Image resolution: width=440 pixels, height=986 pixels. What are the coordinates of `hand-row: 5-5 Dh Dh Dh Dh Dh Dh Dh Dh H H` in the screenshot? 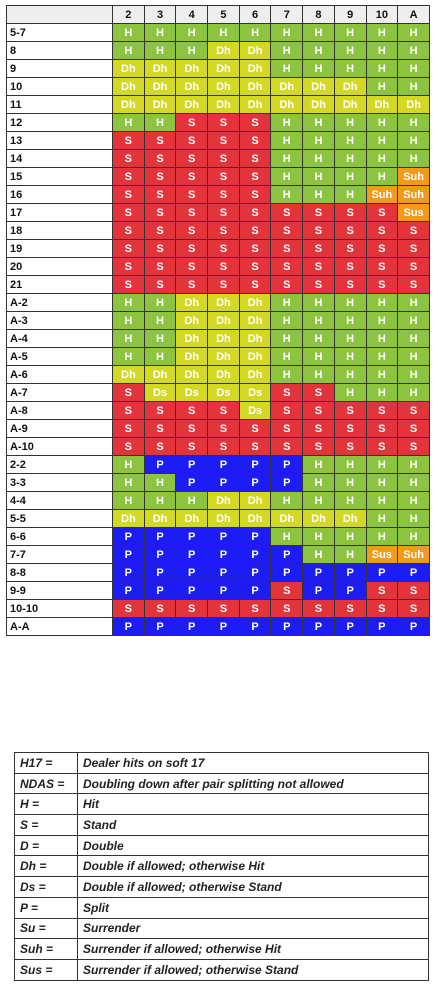 It's located at (218, 518).